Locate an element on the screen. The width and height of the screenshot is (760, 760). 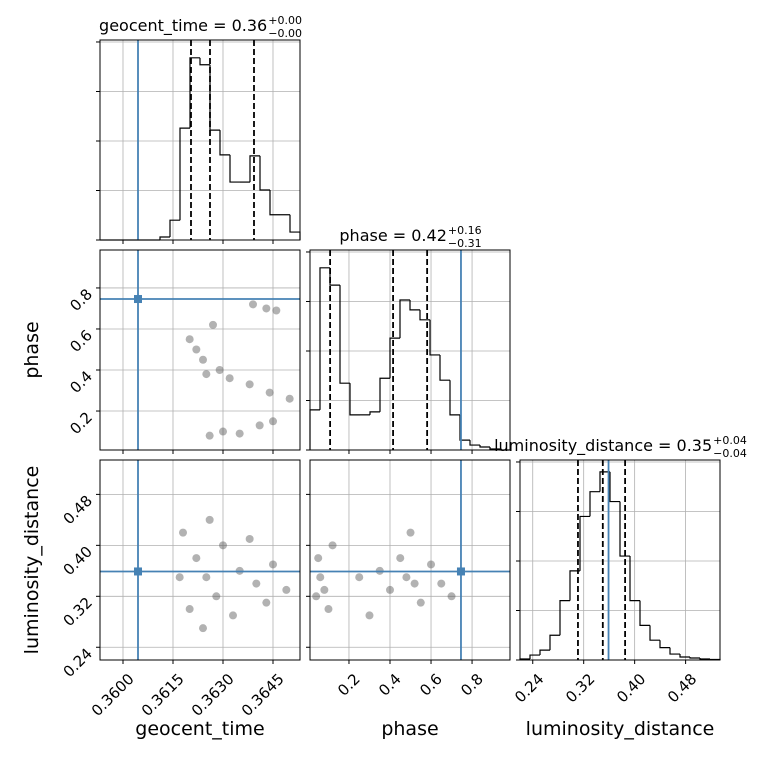
truth-marker is located at coordinates (460, 571).